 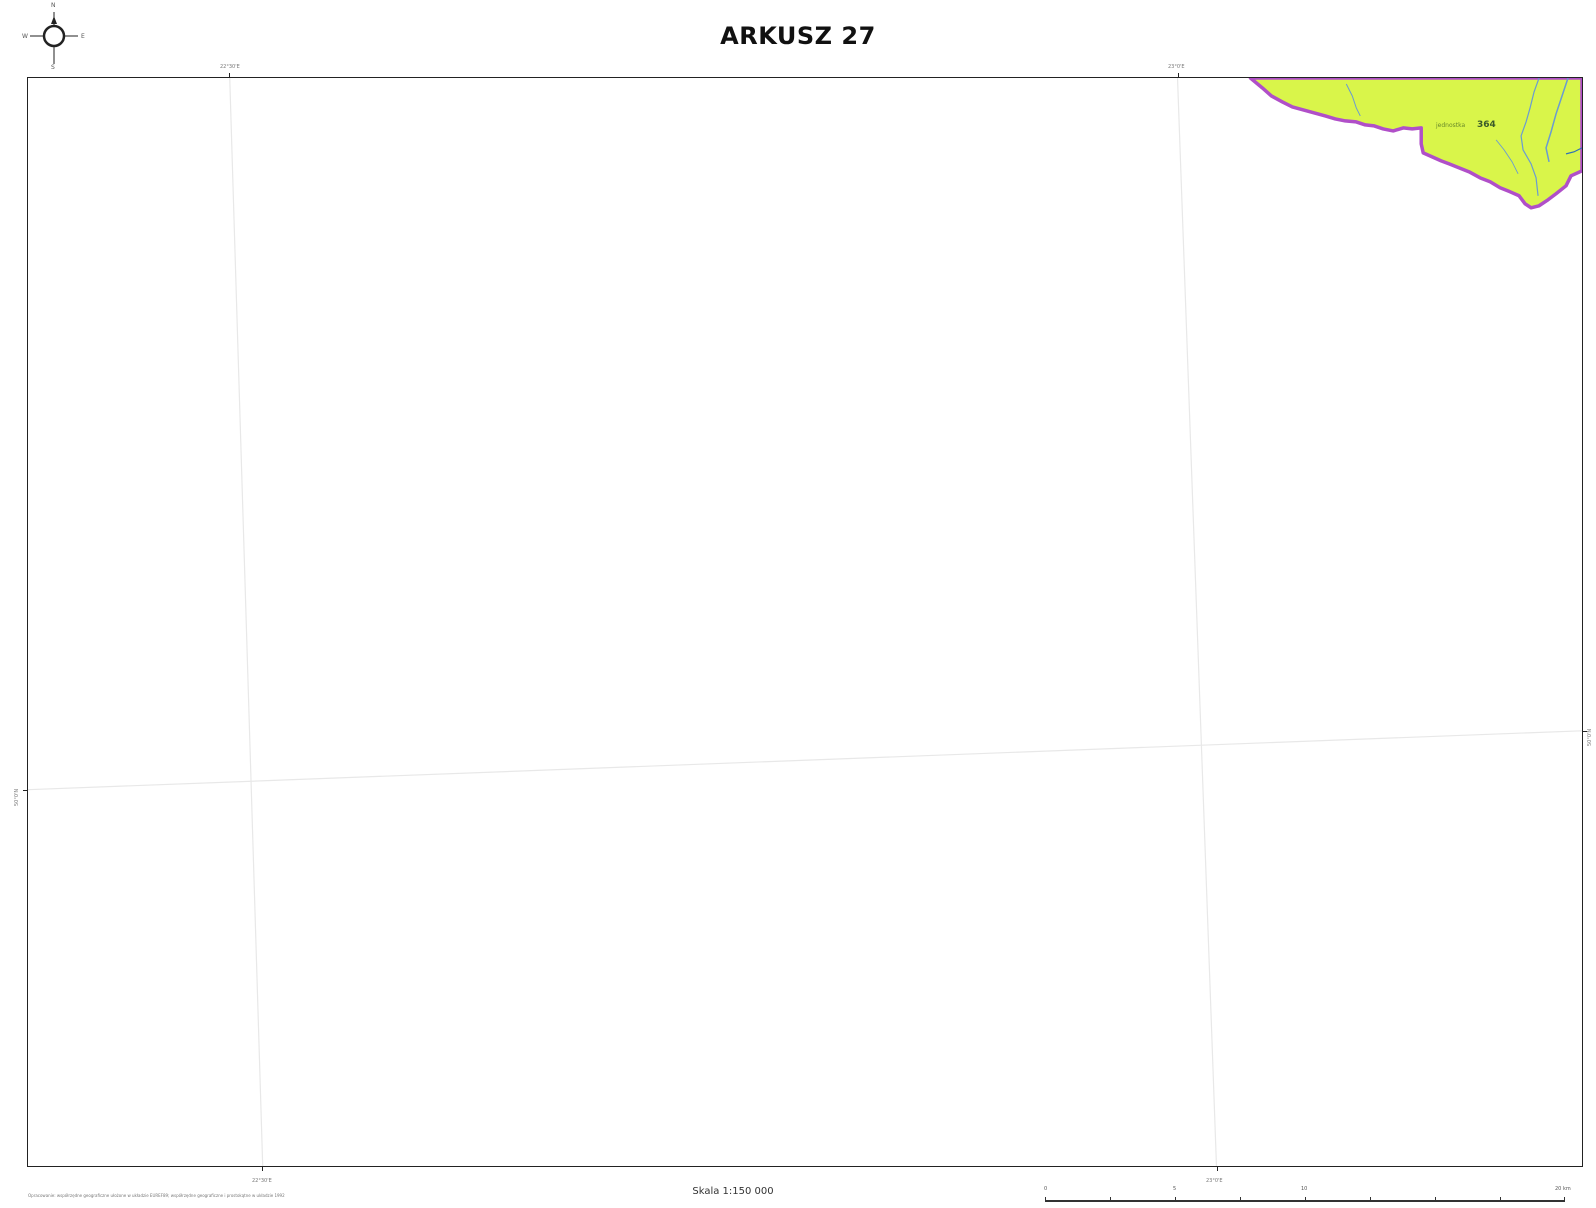 What do you see at coordinates (1046, 1189) in the screenshot?
I see `scalebar-label-0: 0` at bounding box center [1046, 1189].